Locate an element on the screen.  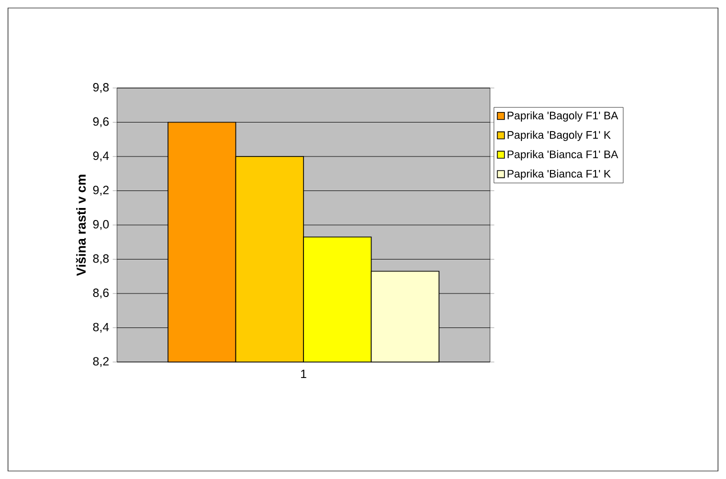
y-axis-title: Višina rasti v cm is located at coordinates (81, 225).